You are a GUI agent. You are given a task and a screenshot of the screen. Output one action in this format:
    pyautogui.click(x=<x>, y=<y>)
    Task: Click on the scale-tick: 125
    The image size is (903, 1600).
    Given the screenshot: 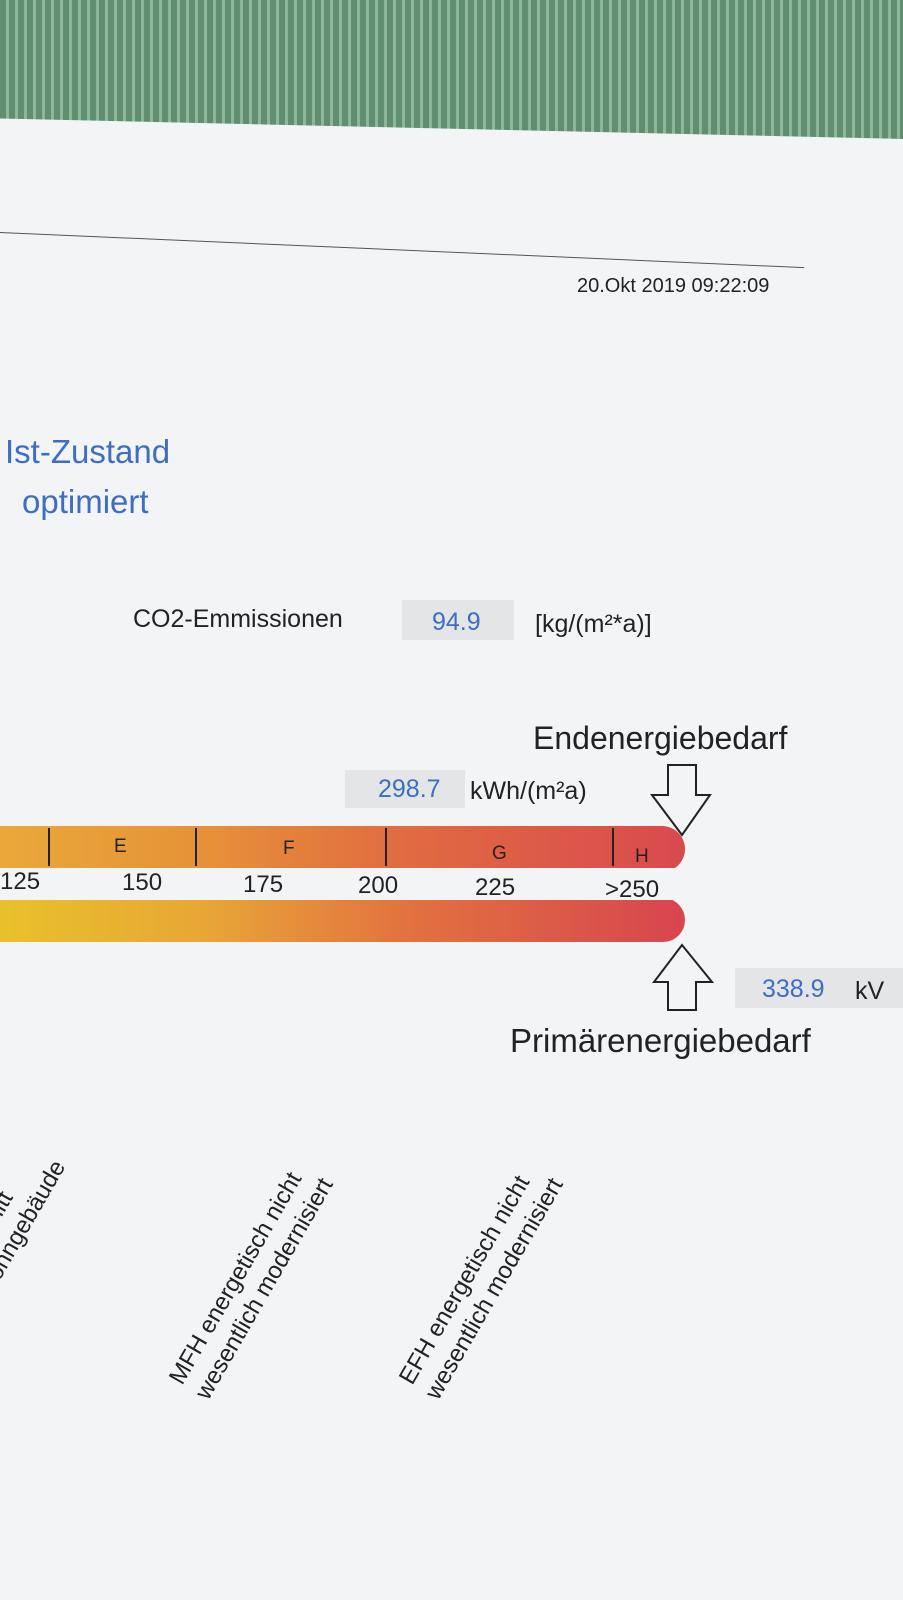 What is the action you would take?
    pyautogui.click(x=20, y=881)
    